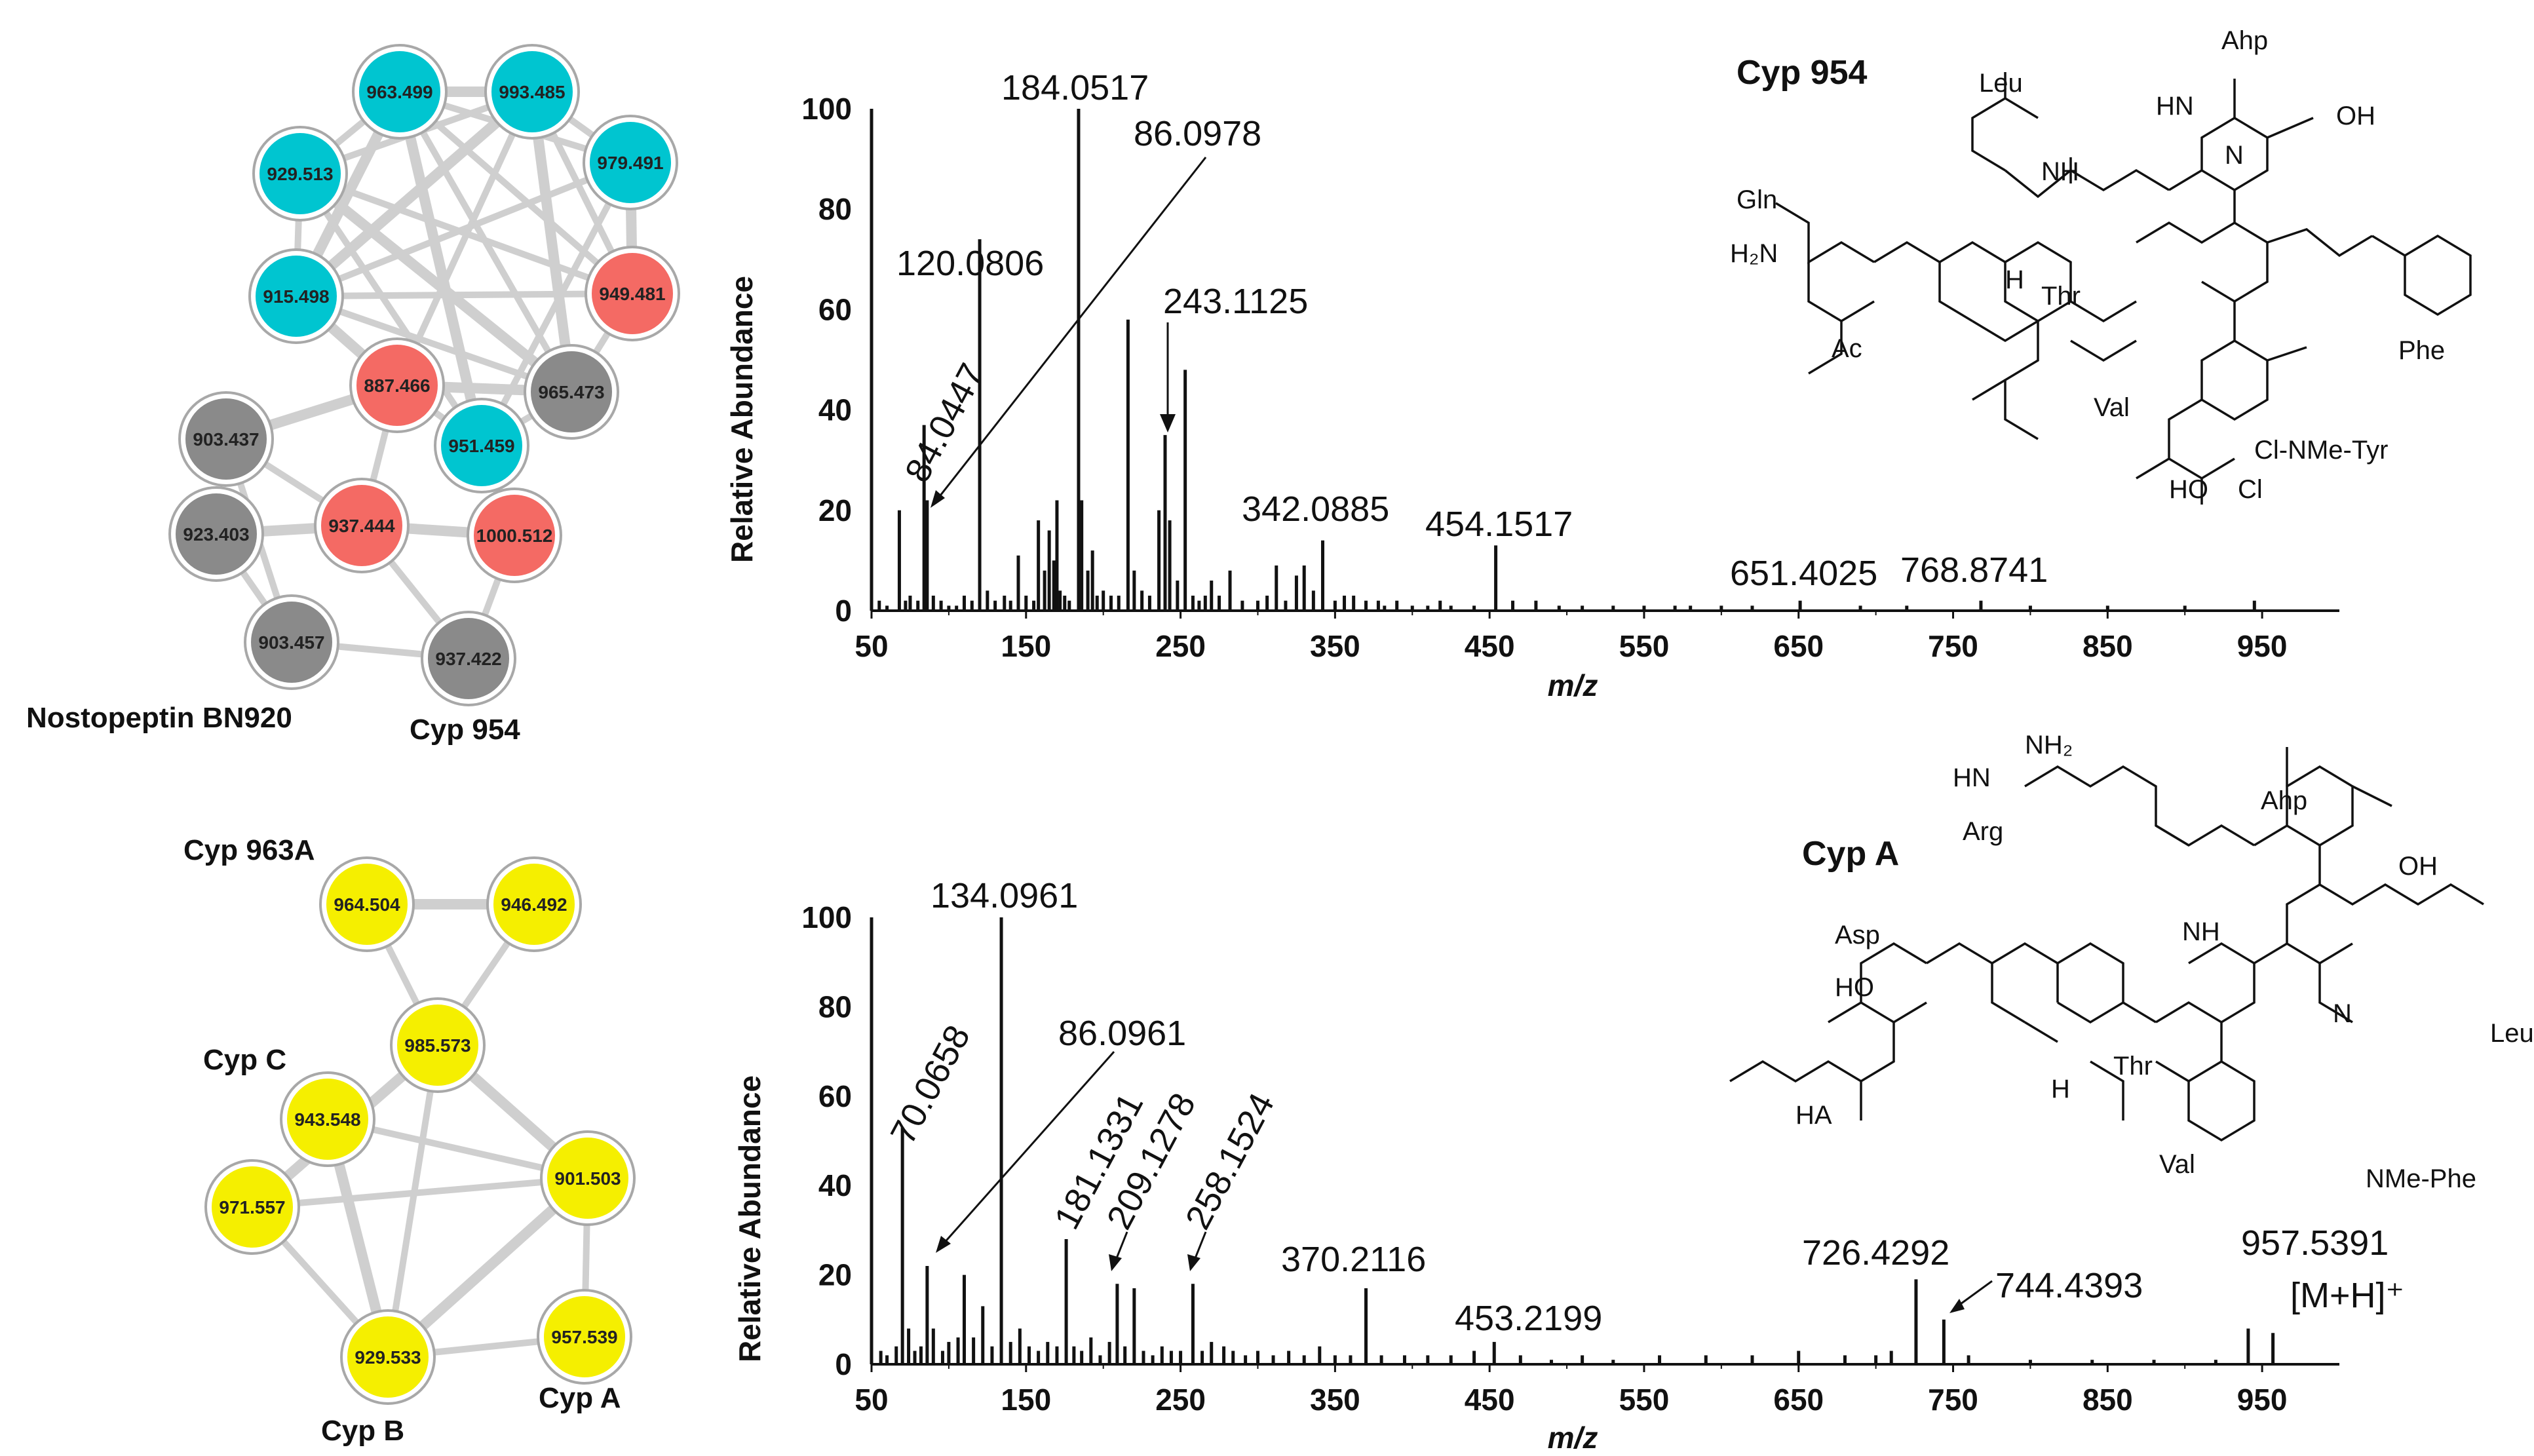 This screenshot has width=2534, height=1456. I want to click on network-annotation-cyp-a: Cyp A, so click(580, 1398).